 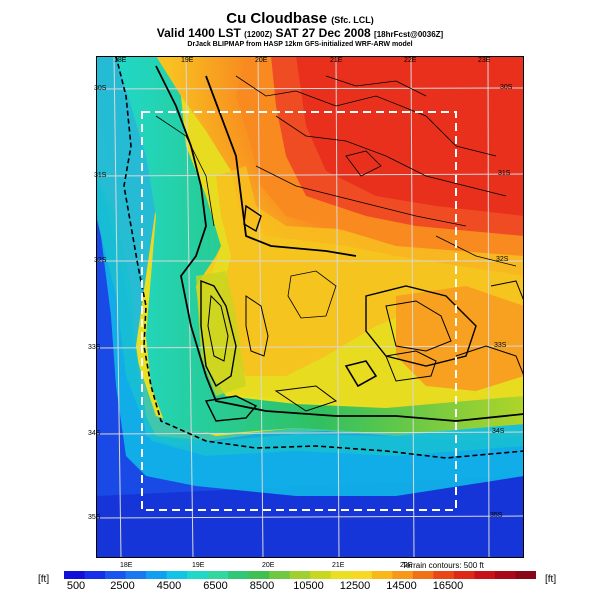 I want to click on lon-label-bottom: 22E, so click(x=406, y=565).